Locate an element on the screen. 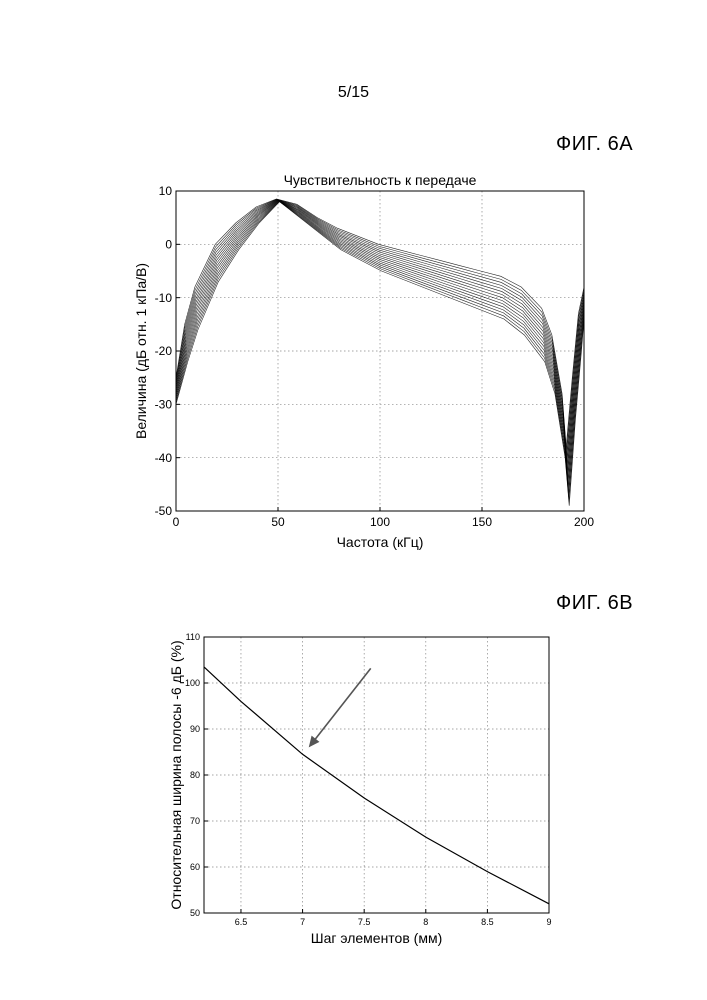  chartA-y-tick-label: 10 is located at coordinates (166, 191).